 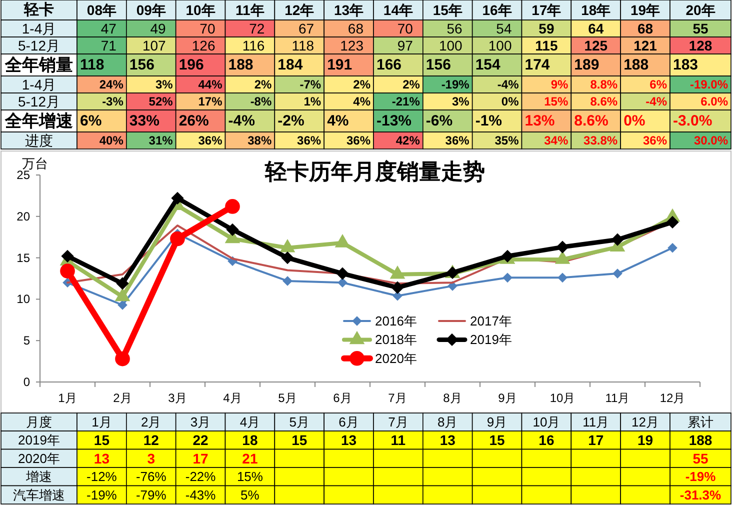 What do you see at coordinates (154, 46) in the screenshot?
I see `data-label: 107` at bounding box center [154, 46].